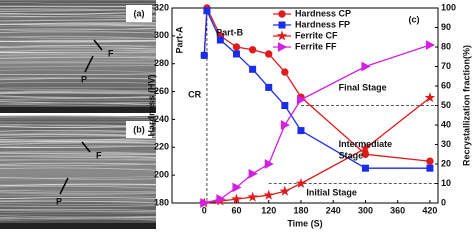 This screenshot has height=240, width=474. Describe the element at coordinates (161, 35) in the screenshot. I see `y-tick-label: 300` at that location.